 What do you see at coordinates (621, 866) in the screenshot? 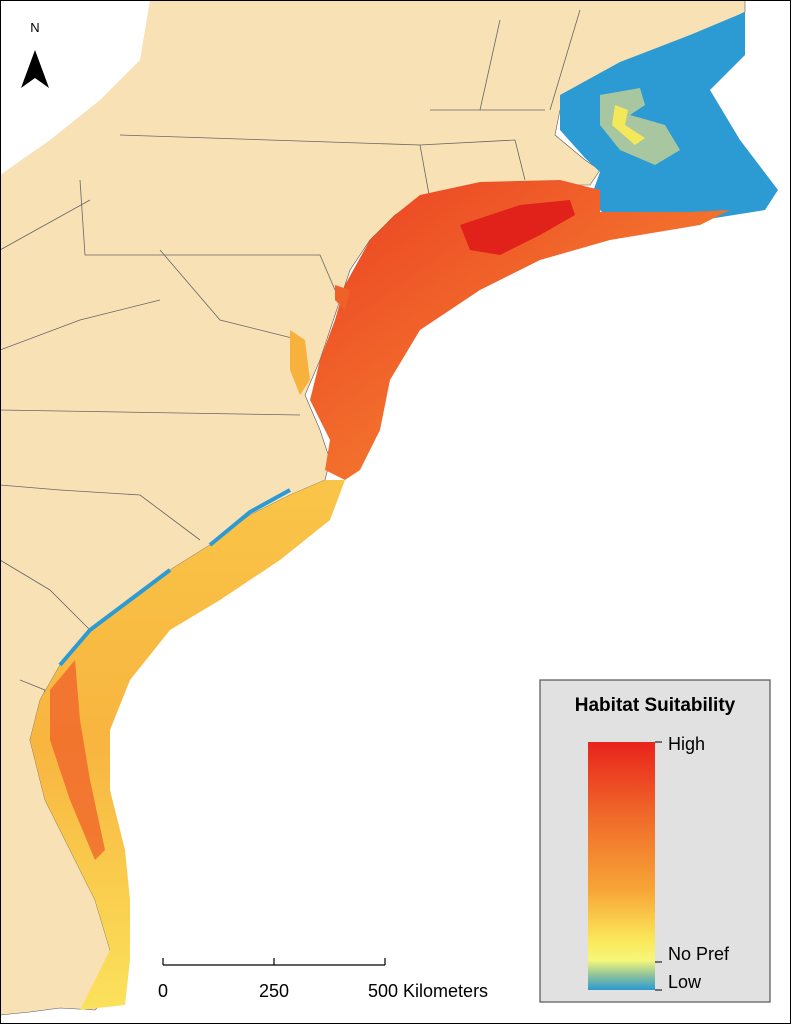
I see `color-ramp` at bounding box center [621, 866].